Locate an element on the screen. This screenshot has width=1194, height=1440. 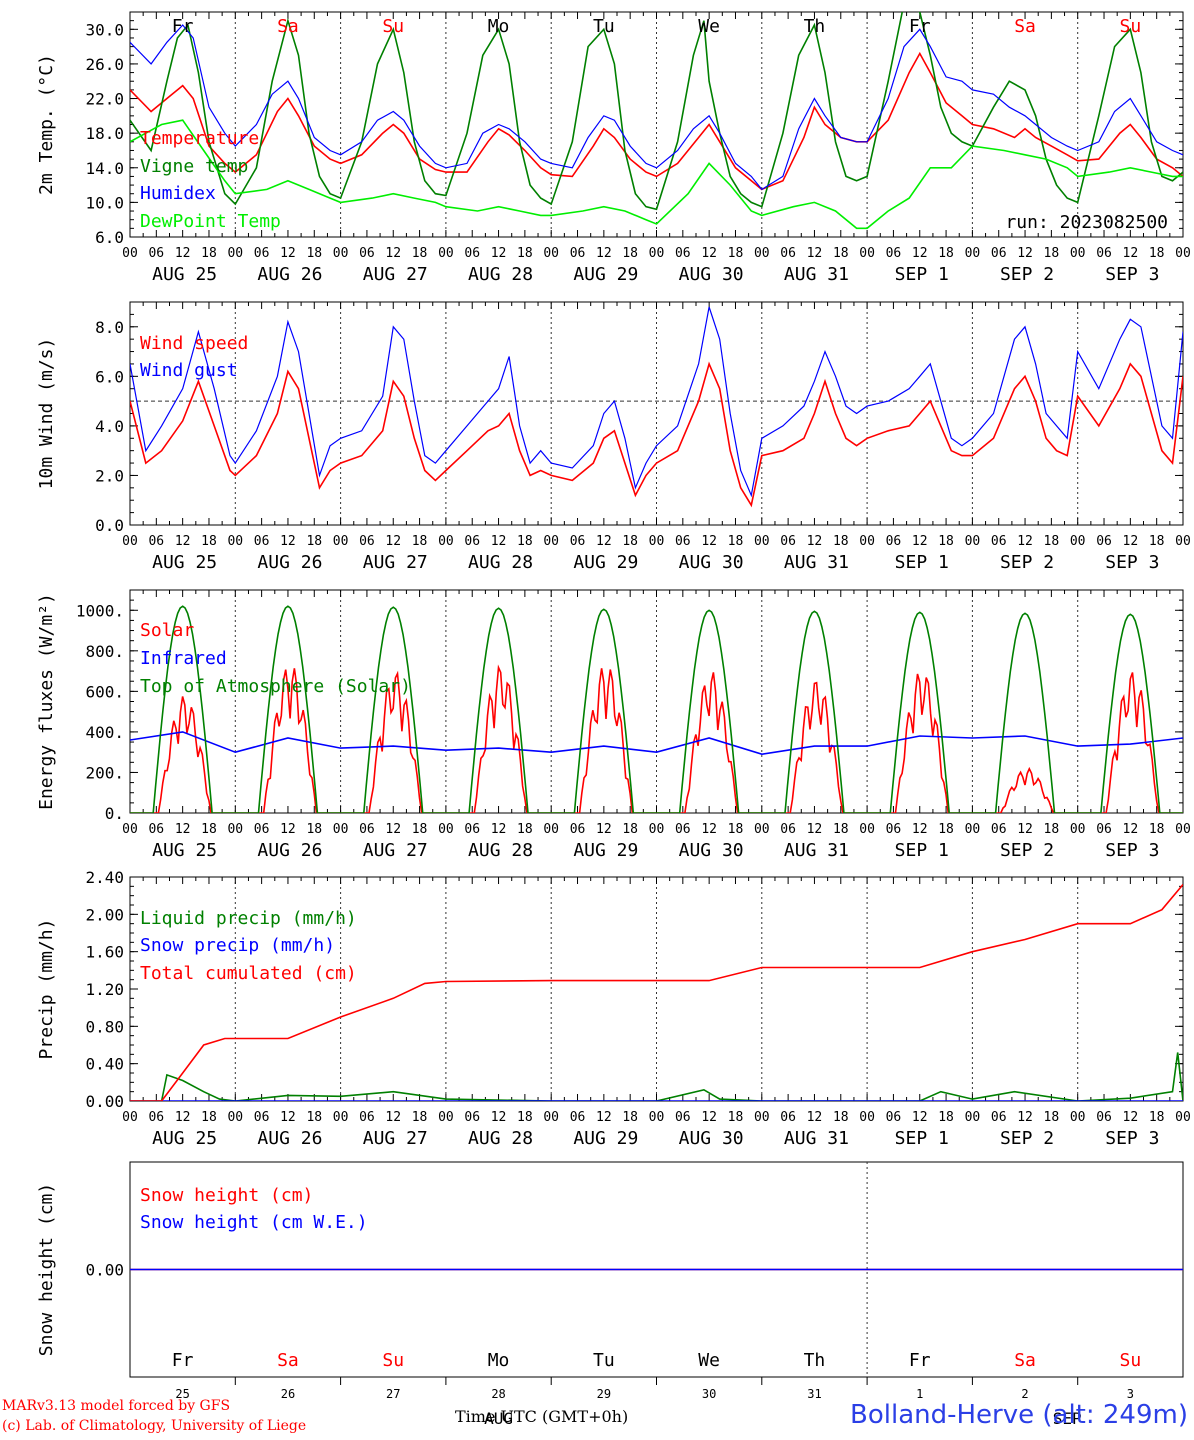
y-tick-label: 0.80 is located at coordinates (104, 1026).